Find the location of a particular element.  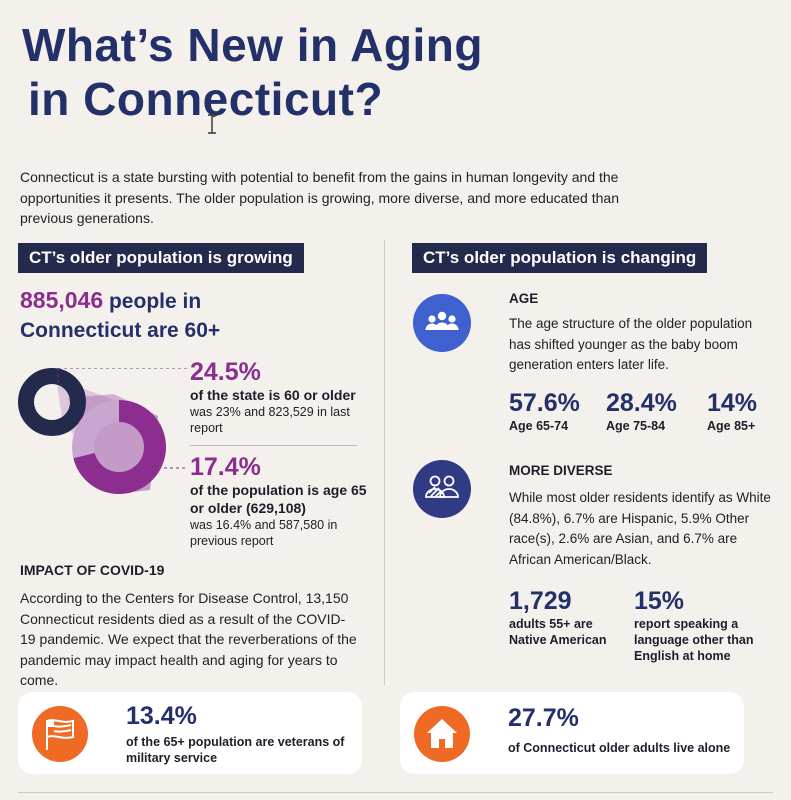

covid-heading: IMPACT OF COVID-19 is located at coordinates (92, 570).